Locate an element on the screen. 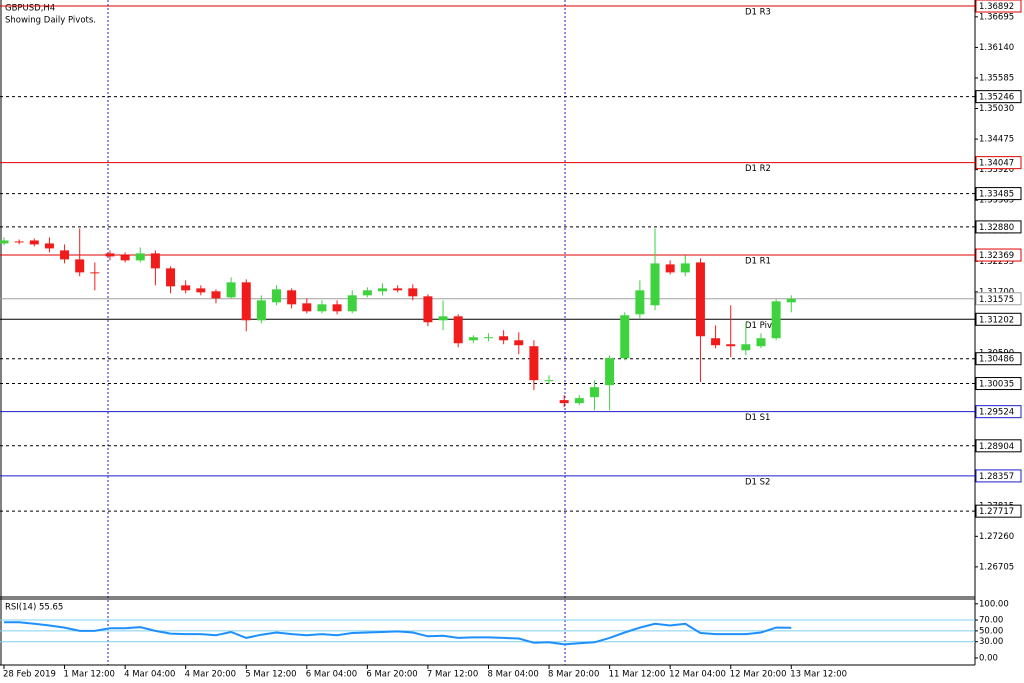 This screenshot has width=1024, height=683. level-name: D1 R2 is located at coordinates (758, 169).